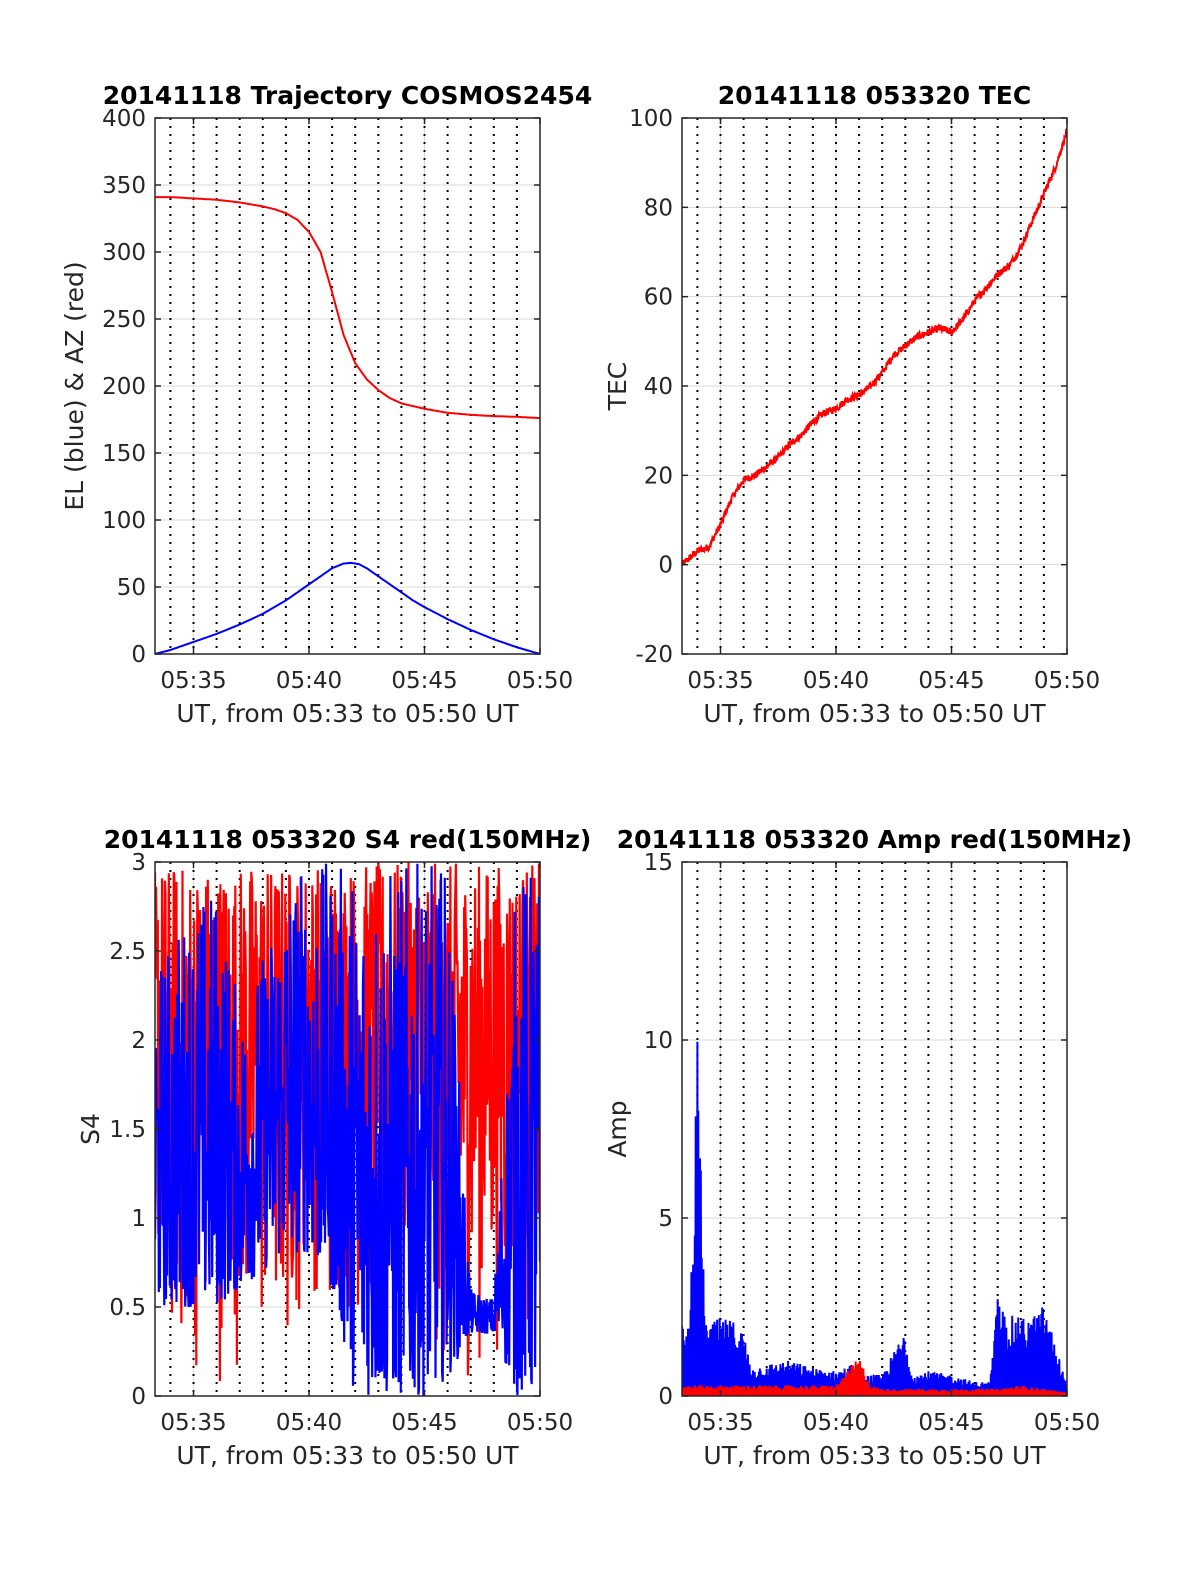 The height and width of the screenshot is (1575, 1200). I want to click on y-tick-label: 20, so click(658, 476).